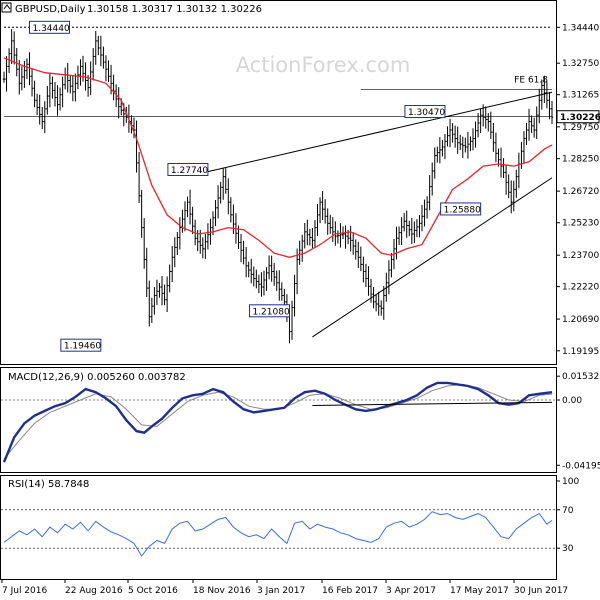  I want to click on annotation-label: 1.19460, so click(82, 347).